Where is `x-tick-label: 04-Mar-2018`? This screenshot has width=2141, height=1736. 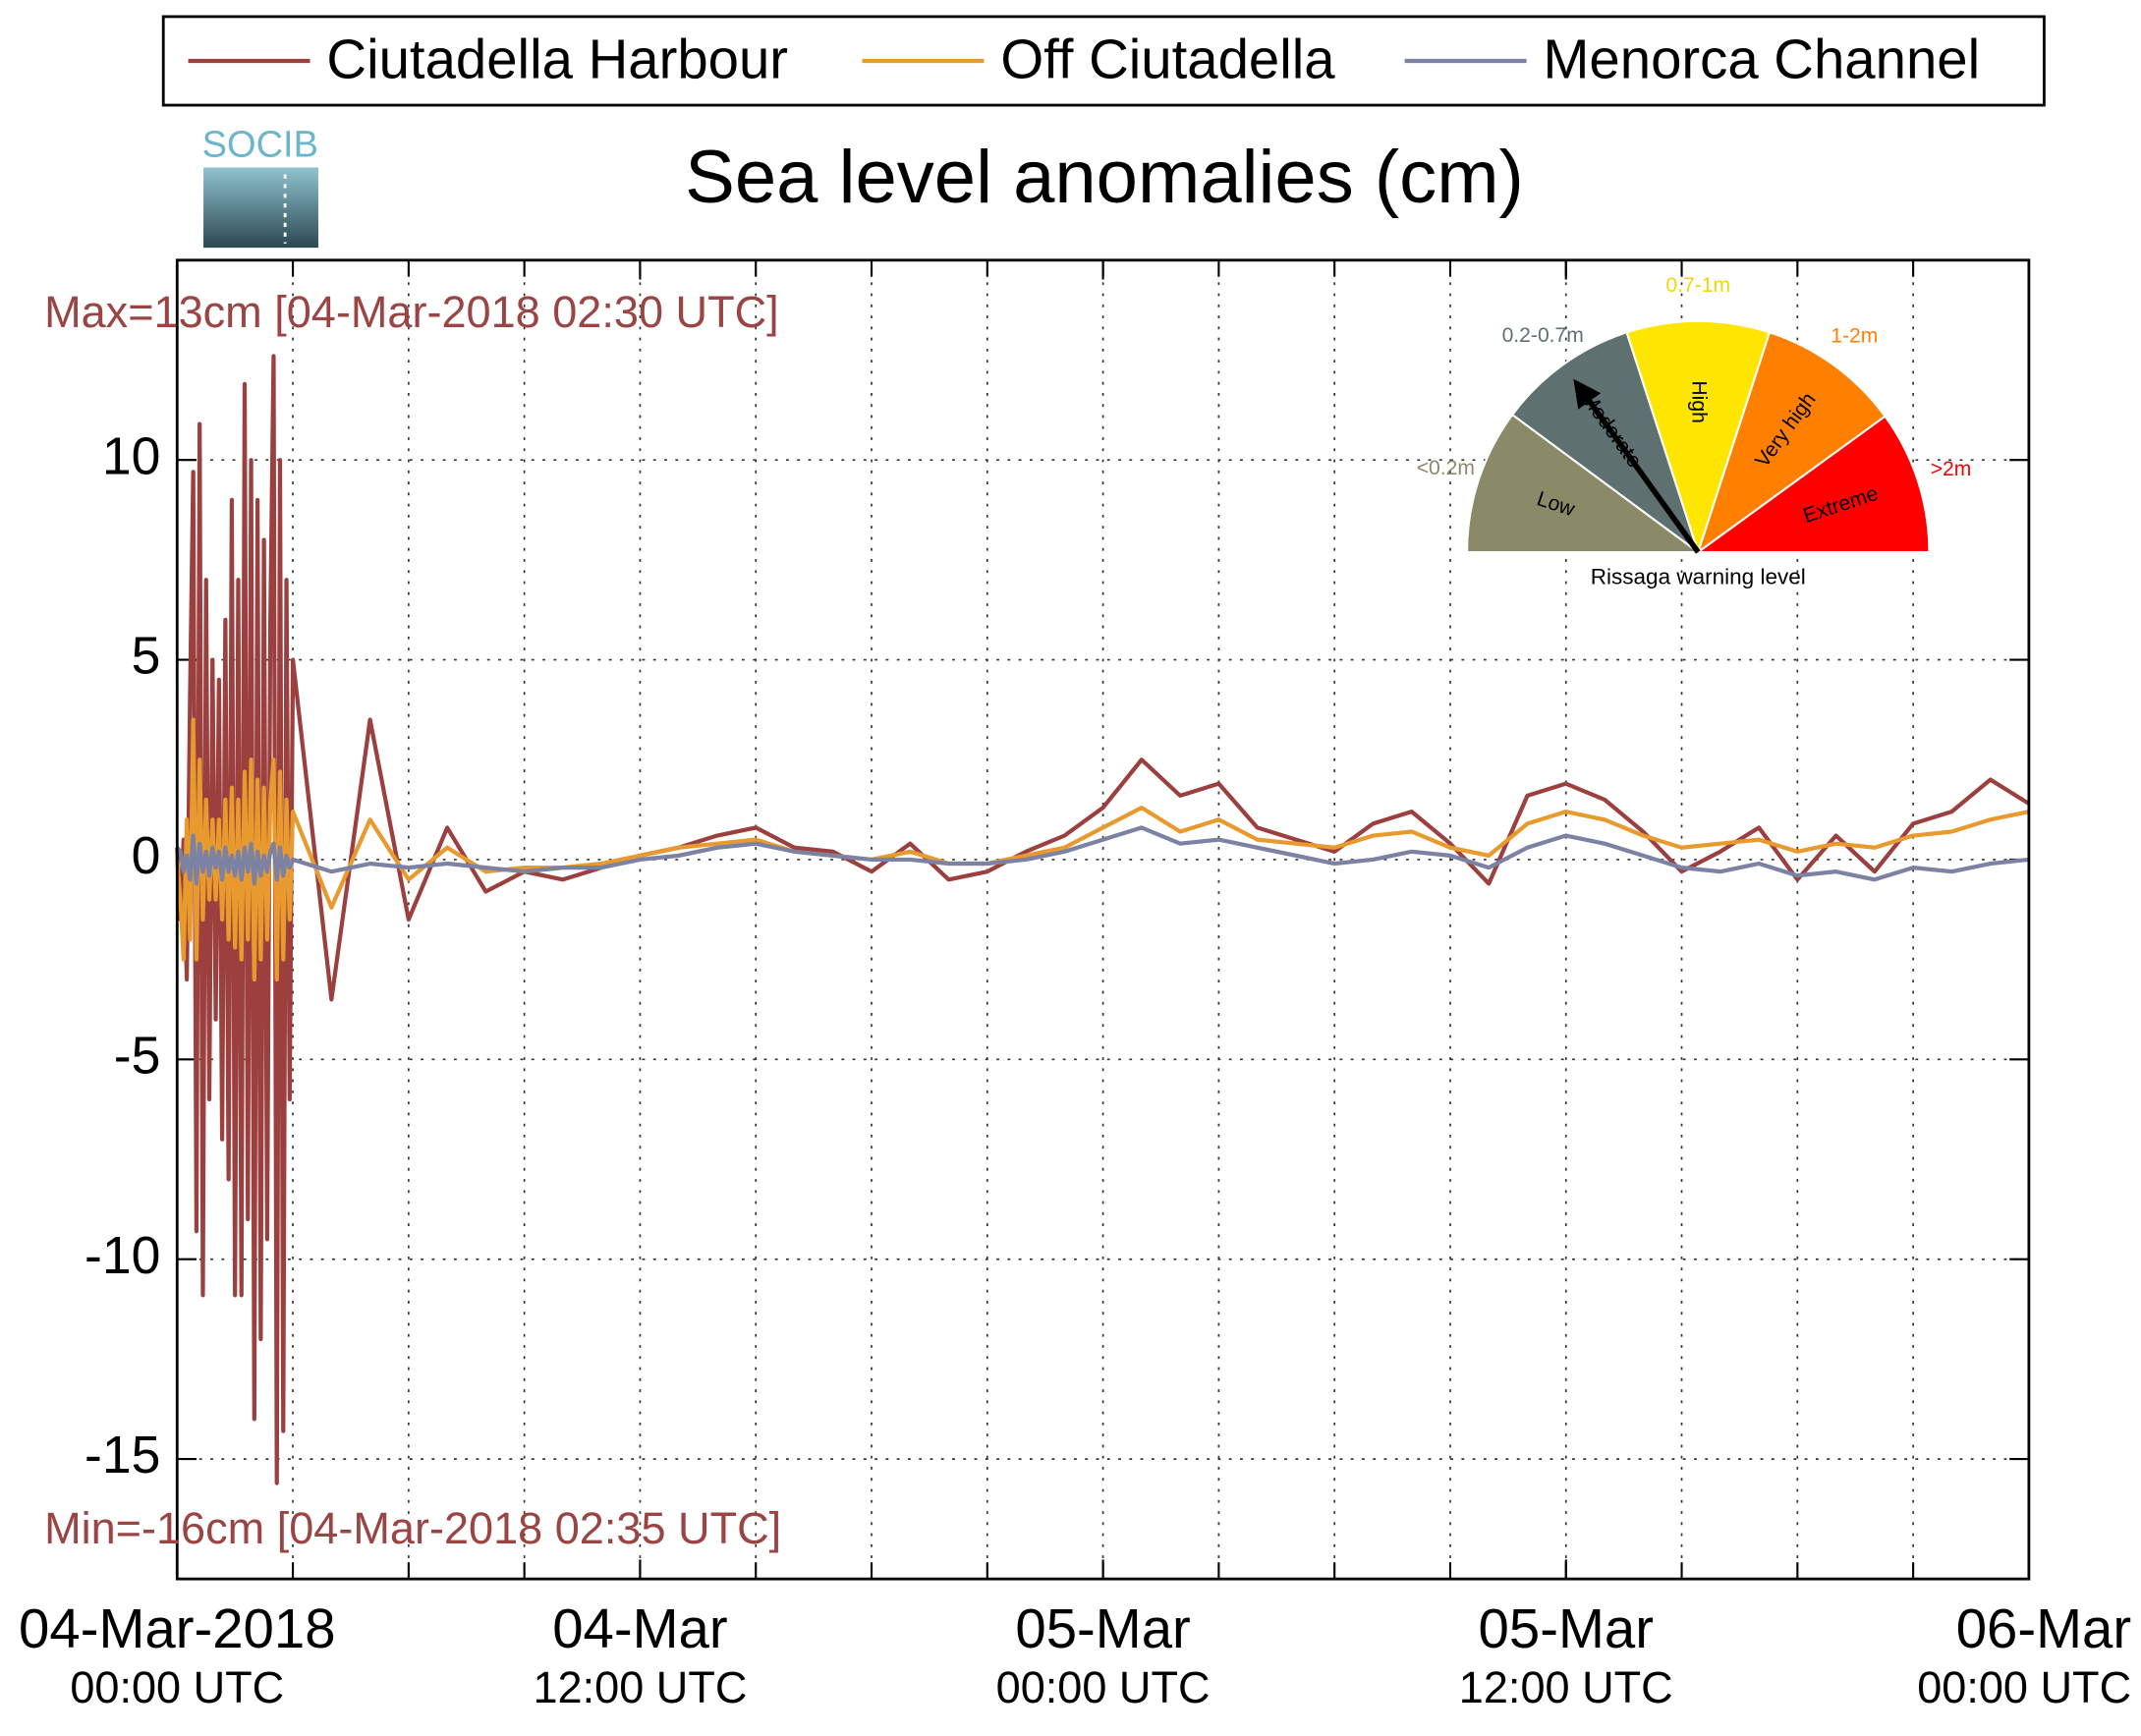
x-tick-label: 04-Mar-2018 is located at coordinates (177, 1628).